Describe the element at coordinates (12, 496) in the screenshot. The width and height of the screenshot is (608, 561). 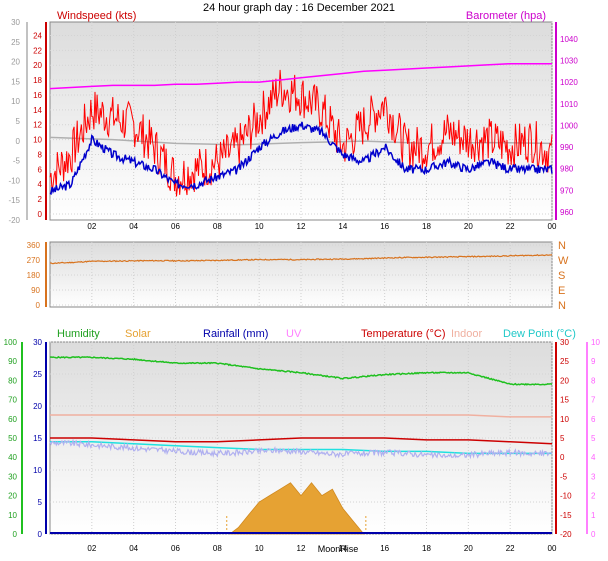
I see `hum-tick-20: 20` at that location.